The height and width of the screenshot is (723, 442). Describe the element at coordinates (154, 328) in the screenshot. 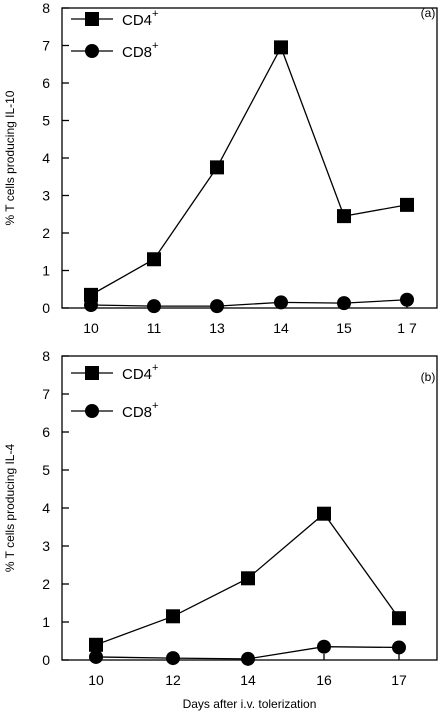

I see `x-tick-label: 11` at that location.